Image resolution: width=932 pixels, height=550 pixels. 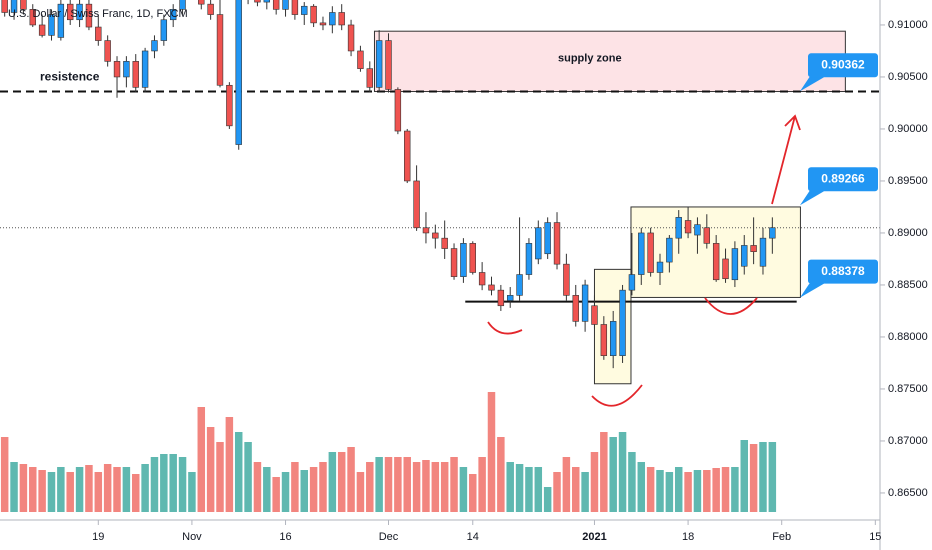 I want to click on y-tick-label: 0.87000, so click(x=908, y=441).